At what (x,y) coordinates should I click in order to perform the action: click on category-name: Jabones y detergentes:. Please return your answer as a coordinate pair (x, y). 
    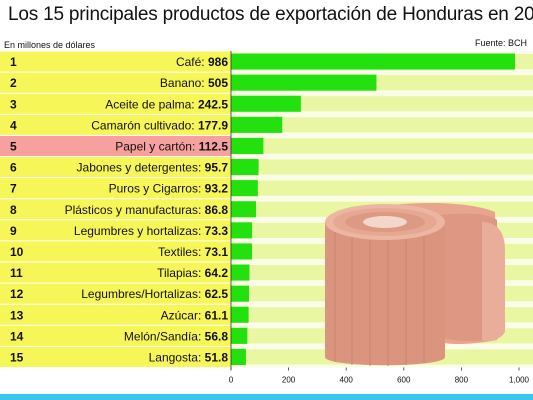
    Looking at the image, I should click on (141, 168).